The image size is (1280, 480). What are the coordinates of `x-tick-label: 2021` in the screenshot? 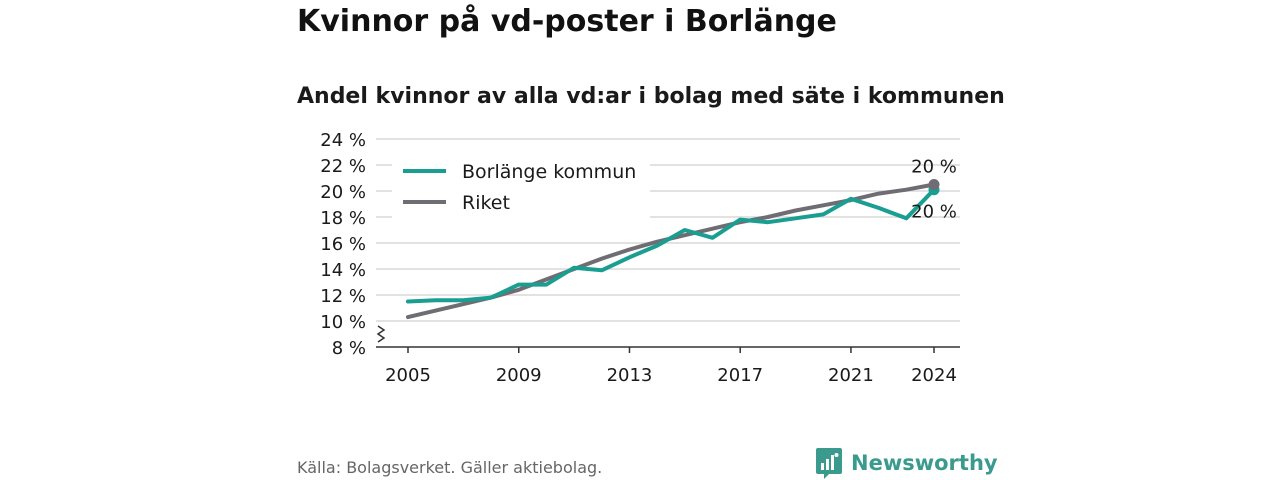 It's located at (851, 375).